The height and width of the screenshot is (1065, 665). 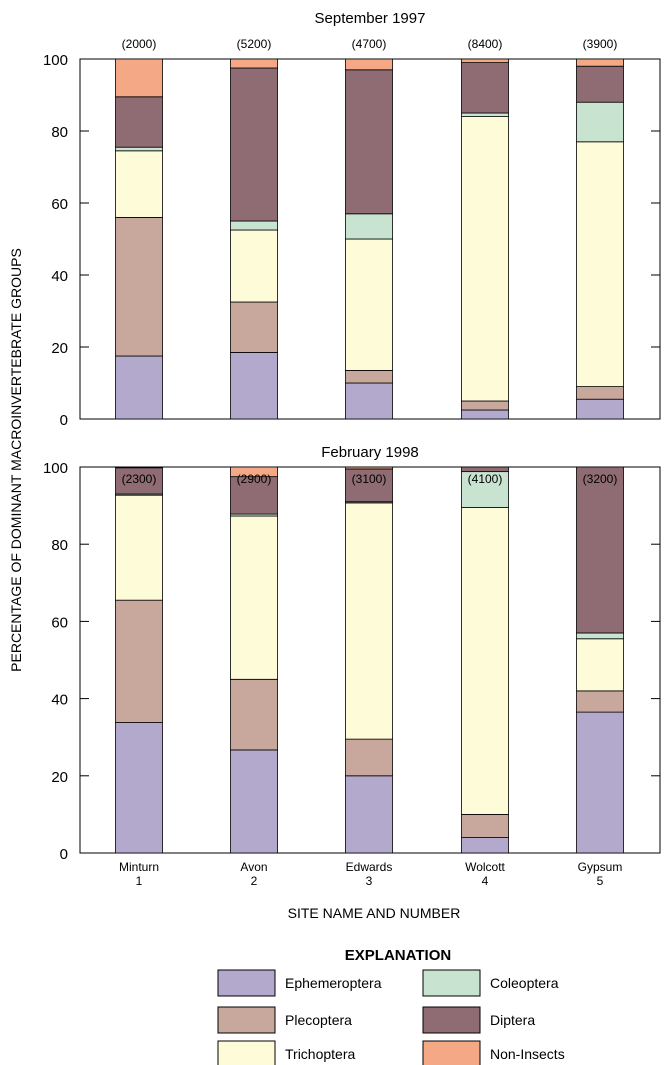 What do you see at coordinates (600, 881) in the screenshot?
I see `site-number-label: 5` at bounding box center [600, 881].